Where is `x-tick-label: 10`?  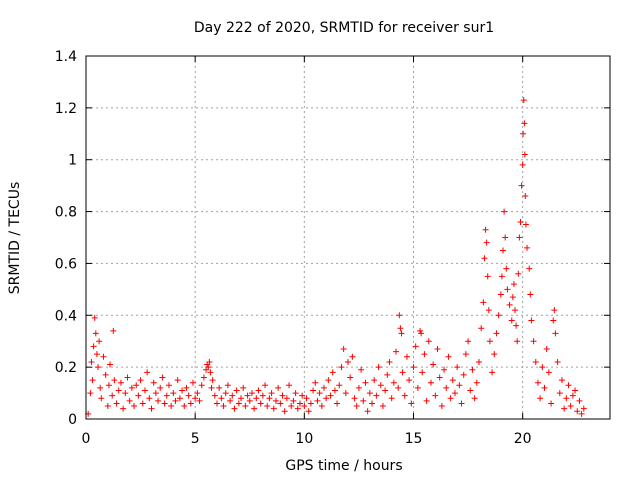 x-tick-label: 10 is located at coordinates (304, 439).